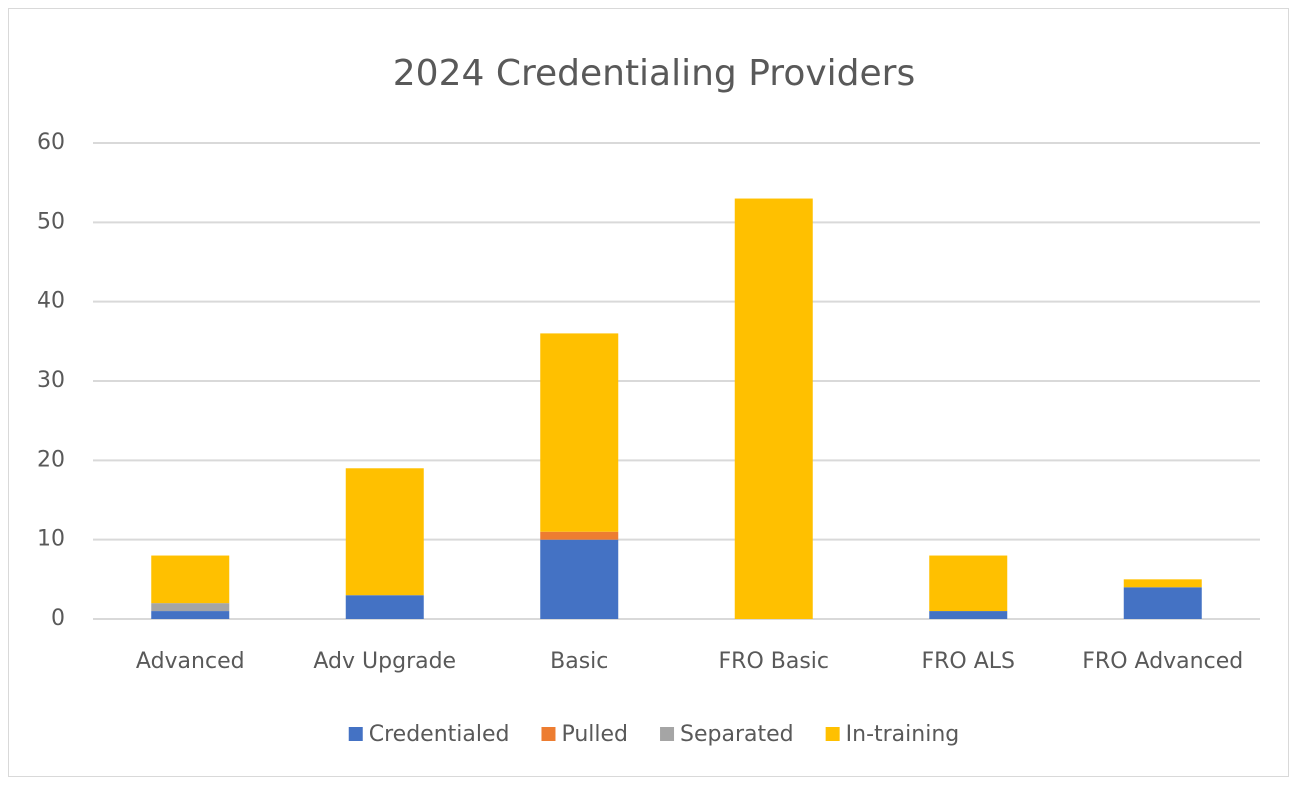 The width and height of the screenshot is (1297, 785). Describe the element at coordinates (594, 734) in the screenshot. I see `legend-label: Pulled` at that location.